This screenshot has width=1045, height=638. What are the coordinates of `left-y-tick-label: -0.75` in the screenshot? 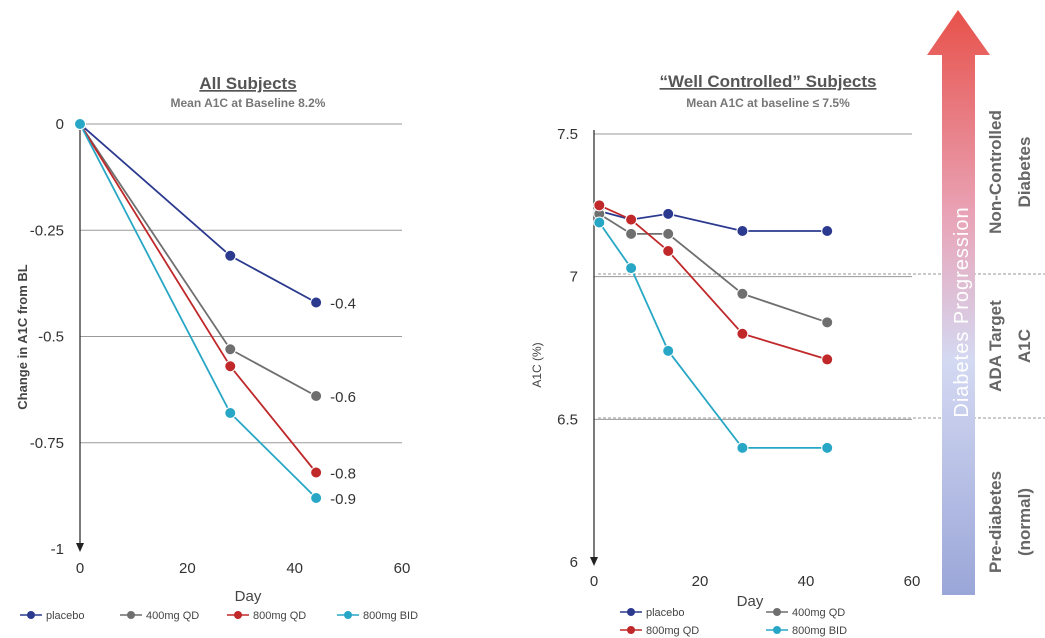 It's located at (47, 443).